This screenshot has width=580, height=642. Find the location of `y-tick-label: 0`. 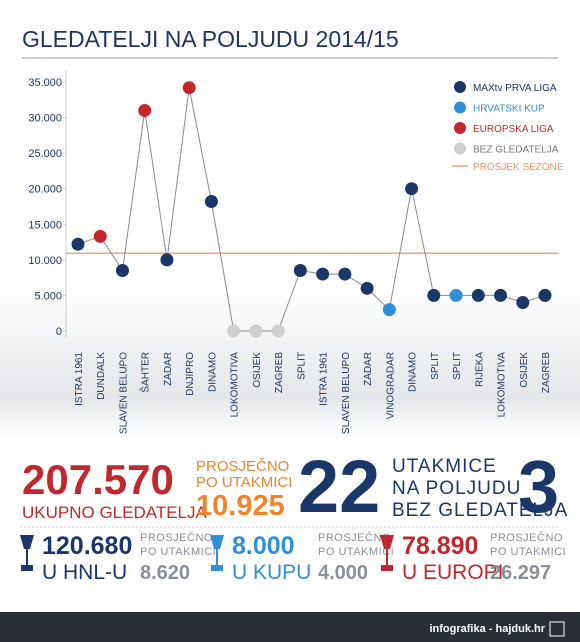

y-tick-label: 0 is located at coordinates (59, 332).